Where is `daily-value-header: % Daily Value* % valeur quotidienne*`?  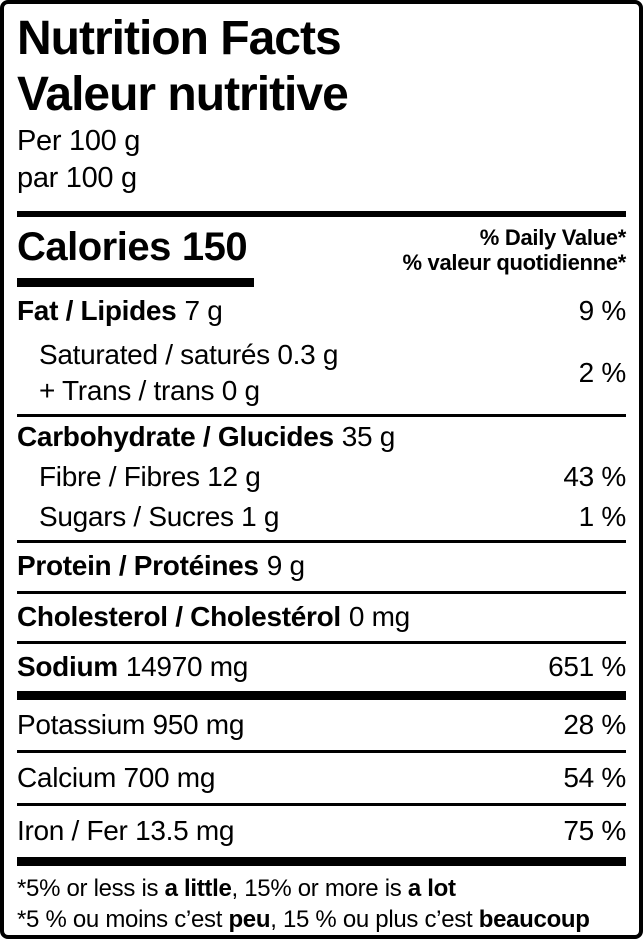 daily-value-header: % Daily Value* % valeur quotidienne* is located at coordinates (514, 248).